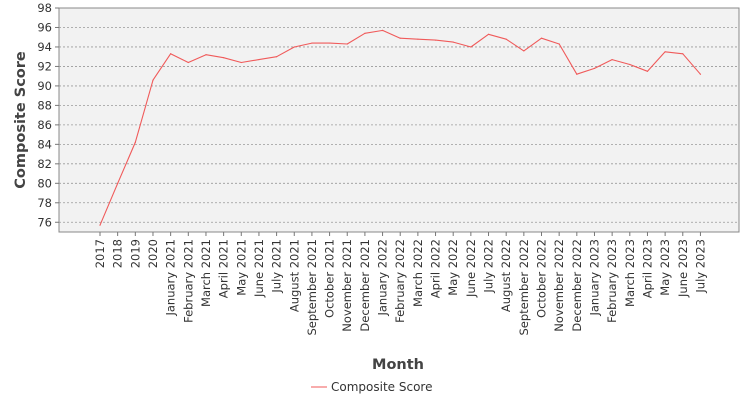  Describe the element at coordinates (594, 278) in the screenshot. I see `x-tick-label: January 2023` at that location.